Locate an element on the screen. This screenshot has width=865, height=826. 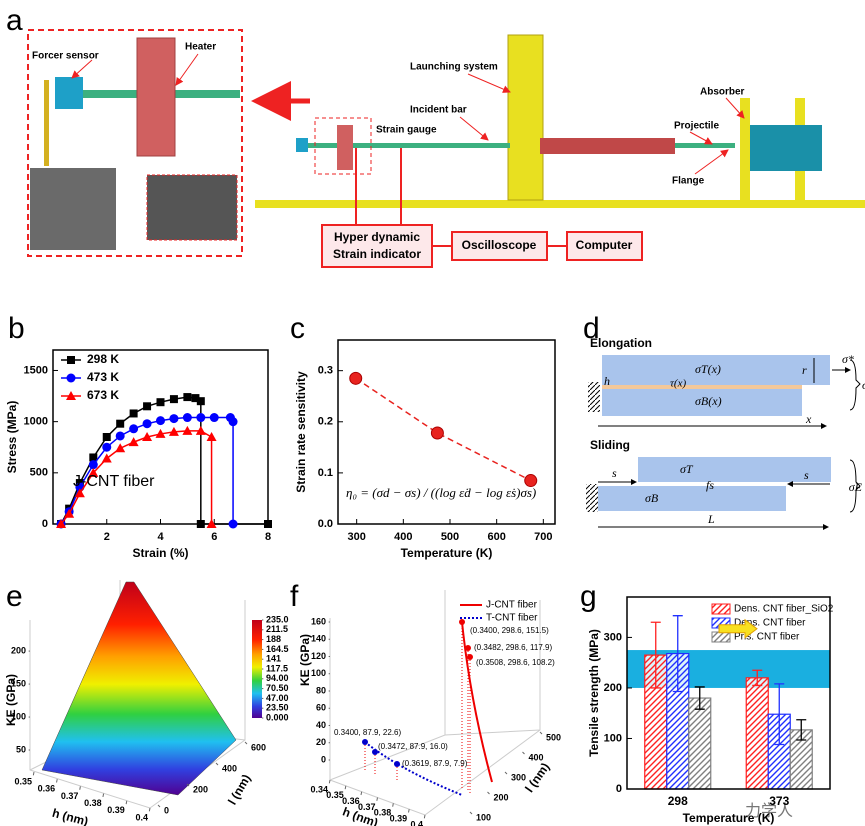
arrow is located at coordinates (738, 628).